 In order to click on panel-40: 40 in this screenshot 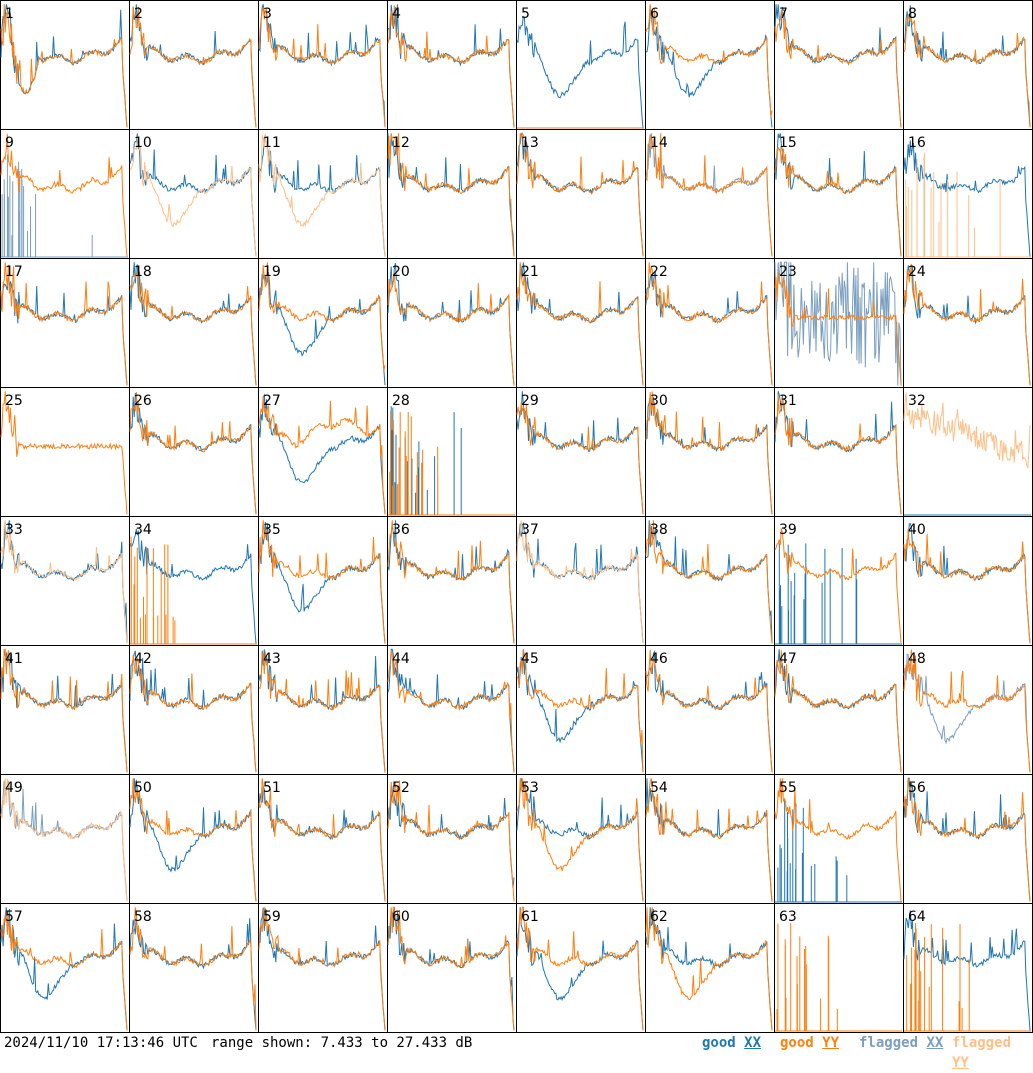, I will do `click(968, 581)`.